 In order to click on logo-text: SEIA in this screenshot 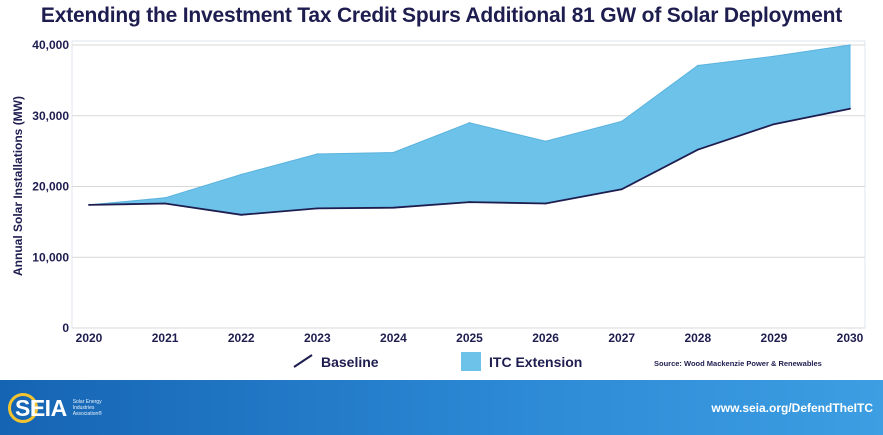, I will do `click(41, 407)`.